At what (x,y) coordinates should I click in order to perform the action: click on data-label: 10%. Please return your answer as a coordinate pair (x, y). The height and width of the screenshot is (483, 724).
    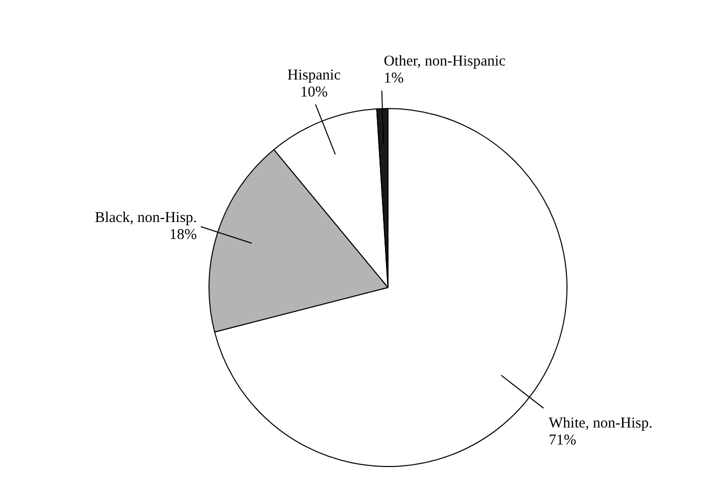
    Looking at the image, I should click on (314, 92).